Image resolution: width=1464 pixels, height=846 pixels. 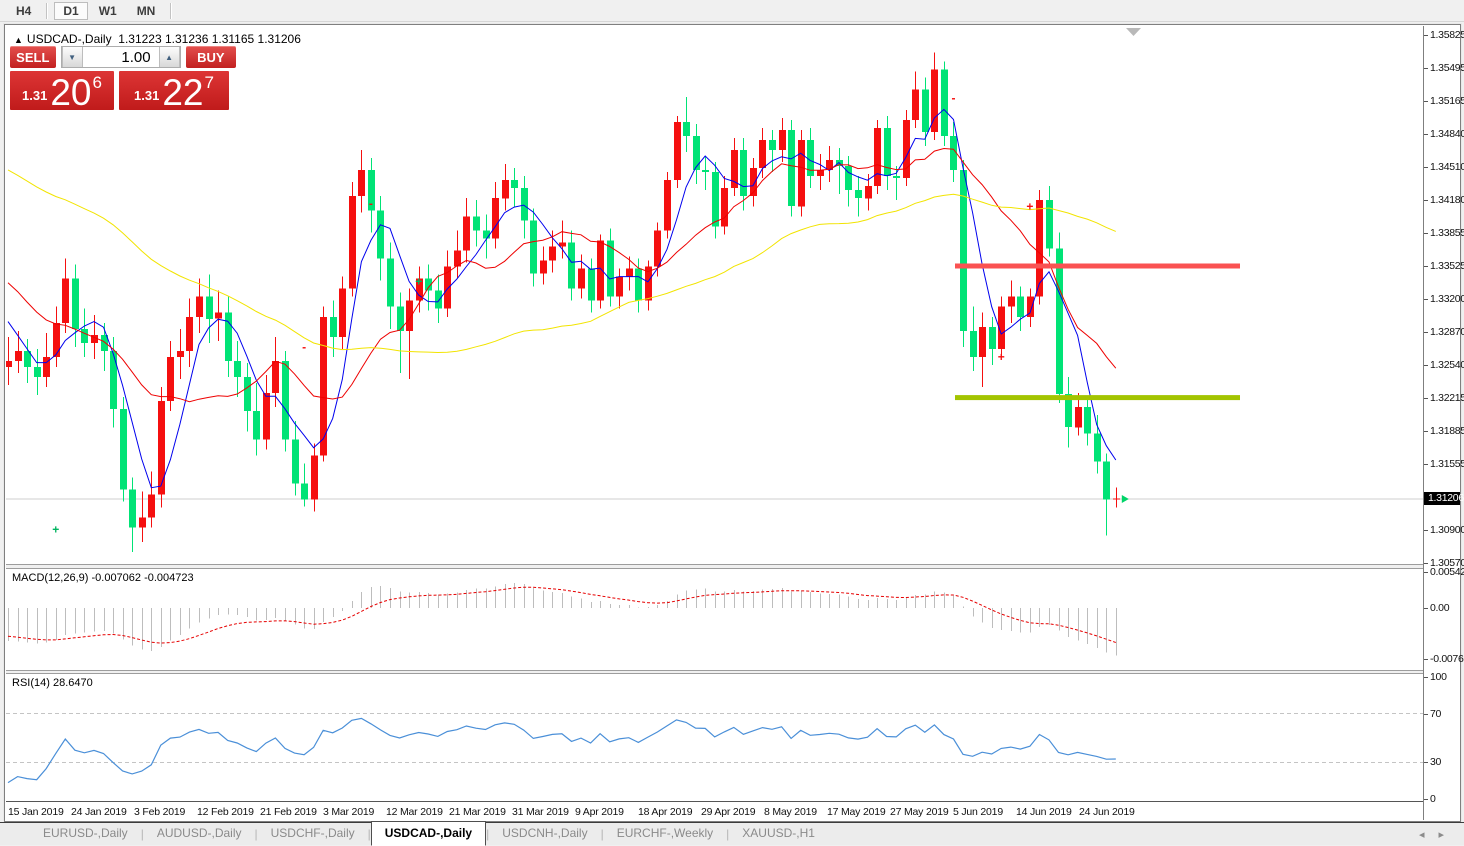 What do you see at coordinates (1444, 498) in the screenshot?
I see `current-price-badge: 1.31206` at bounding box center [1444, 498].